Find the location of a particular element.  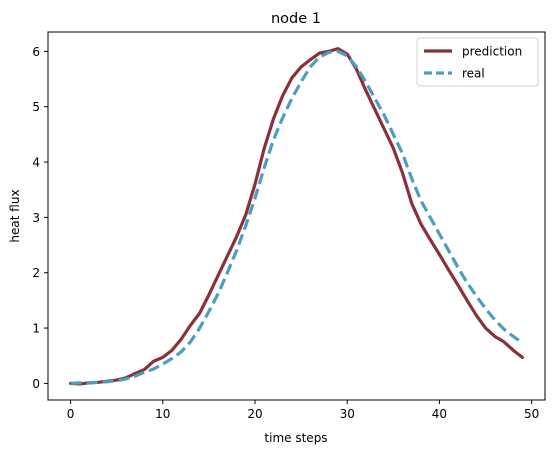

y-tick-label: 3 is located at coordinates (36, 218).